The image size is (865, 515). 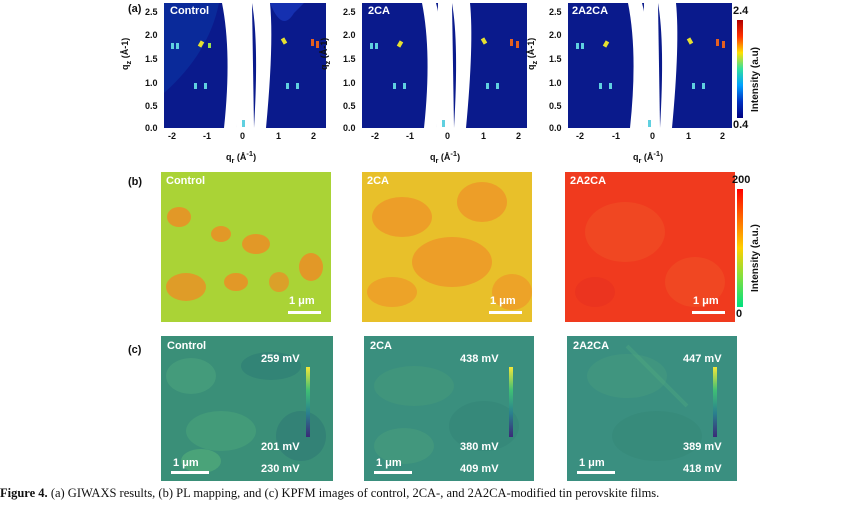 What do you see at coordinates (378, 181) in the screenshot?
I see `pl-title-2ca: 2CA` at bounding box center [378, 181].